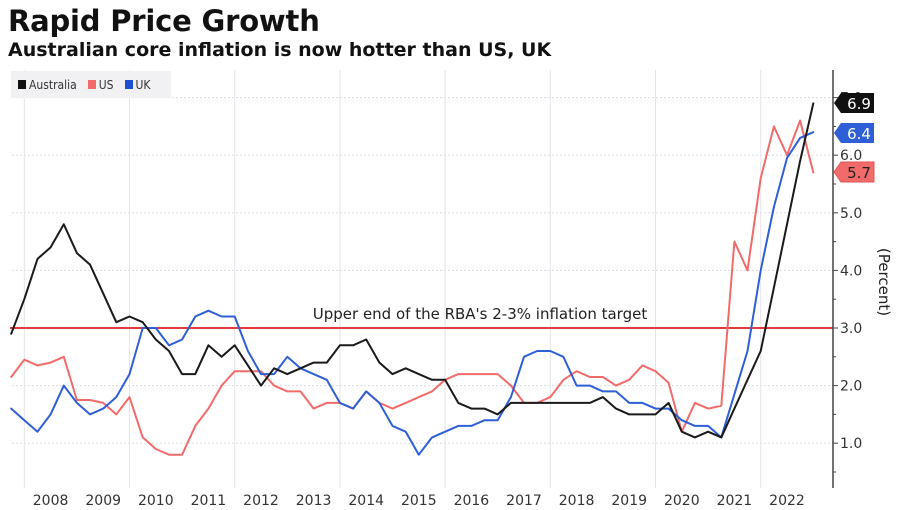 Image resolution: width=900 pixels, height=510 pixels. What do you see at coordinates (106, 84) in the screenshot?
I see `legend-label-us: US` at bounding box center [106, 84].